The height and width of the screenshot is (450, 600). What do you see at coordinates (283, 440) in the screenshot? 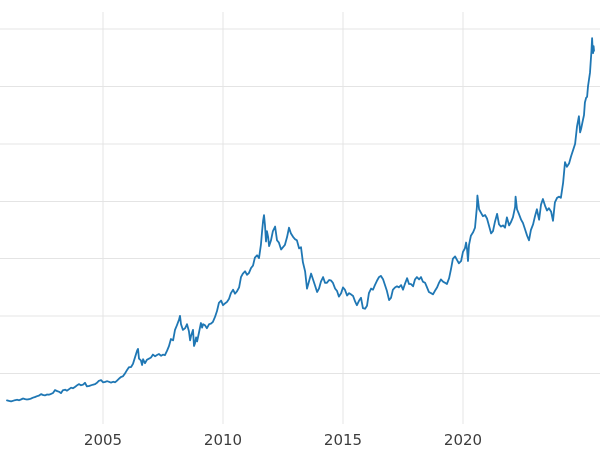
I see `x-axis-tick-labels: 2005 2010 2015 2020` at bounding box center [283, 440].